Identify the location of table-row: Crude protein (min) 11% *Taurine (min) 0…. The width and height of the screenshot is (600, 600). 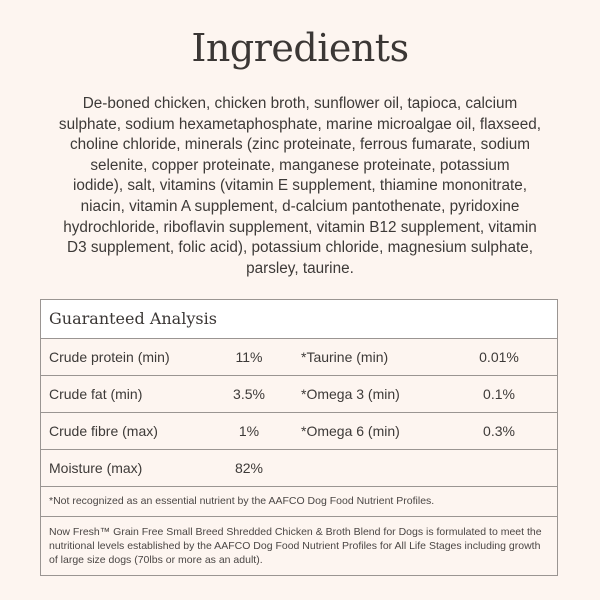
(299, 357).